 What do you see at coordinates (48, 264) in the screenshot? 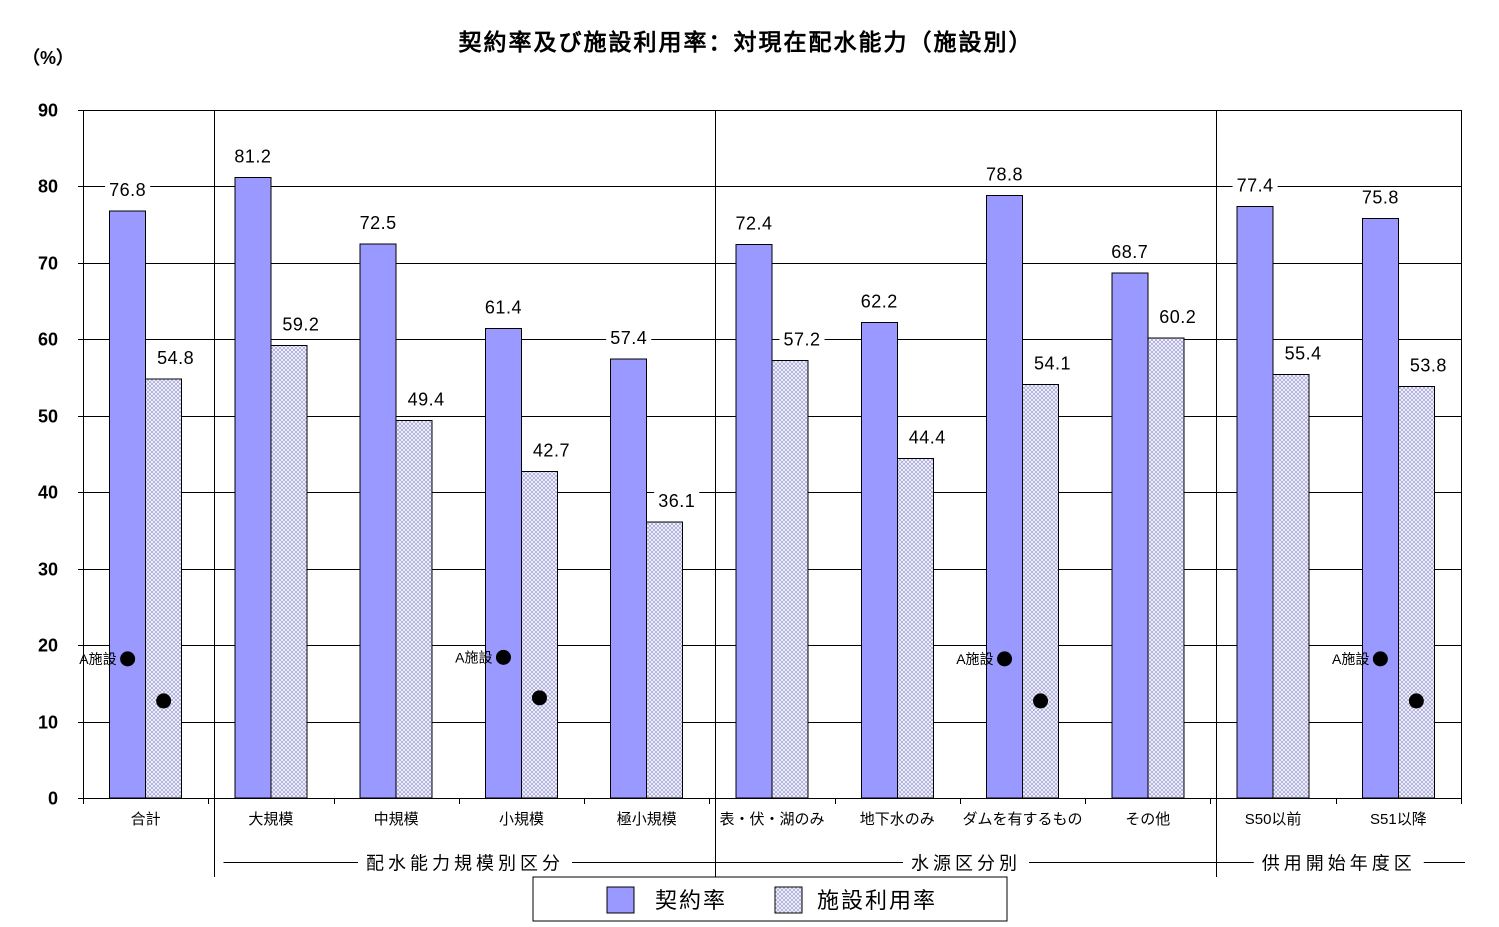
I see `y-tick-label: 70` at bounding box center [48, 264].